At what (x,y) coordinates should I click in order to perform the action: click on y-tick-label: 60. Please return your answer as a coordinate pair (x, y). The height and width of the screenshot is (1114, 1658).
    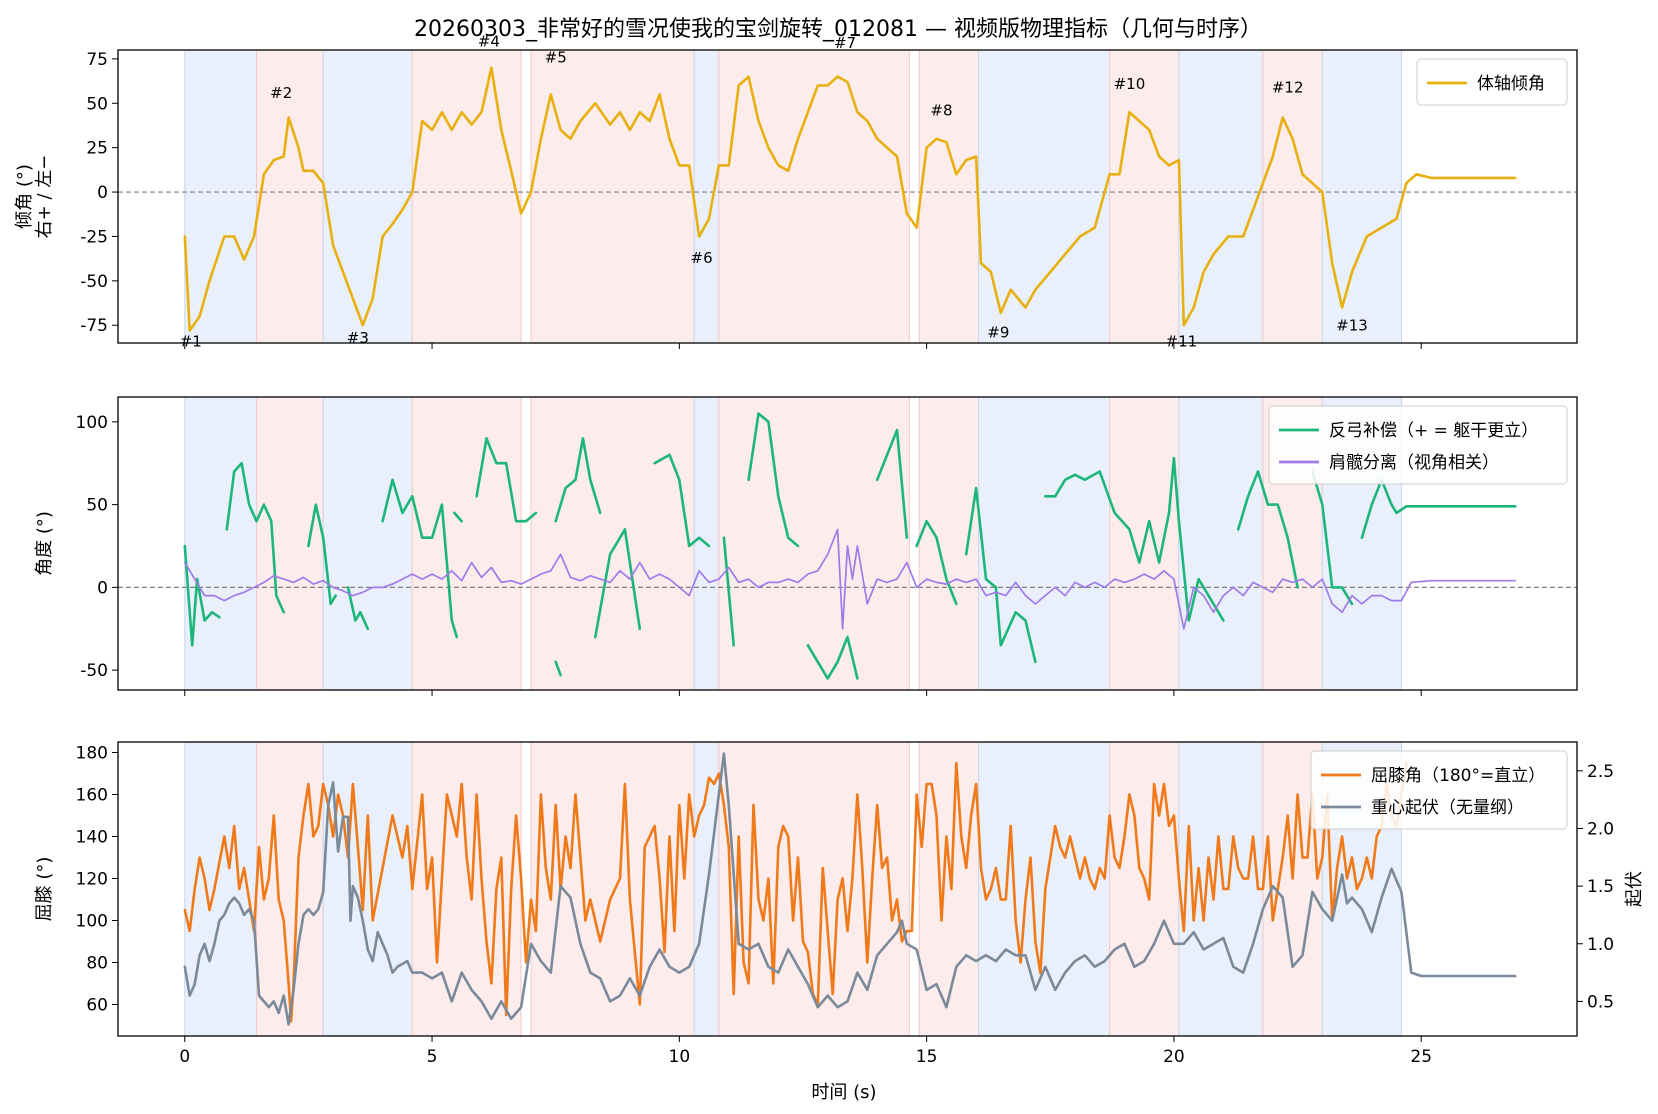
    Looking at the image, I should click on (97, 1006).